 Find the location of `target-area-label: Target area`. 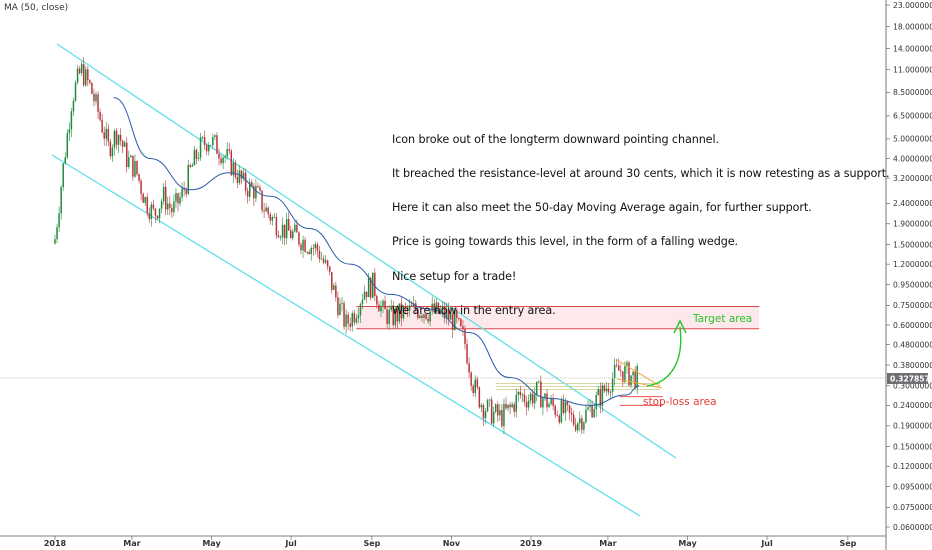

target-area-label: Target area is located at coordinates (722, 319).